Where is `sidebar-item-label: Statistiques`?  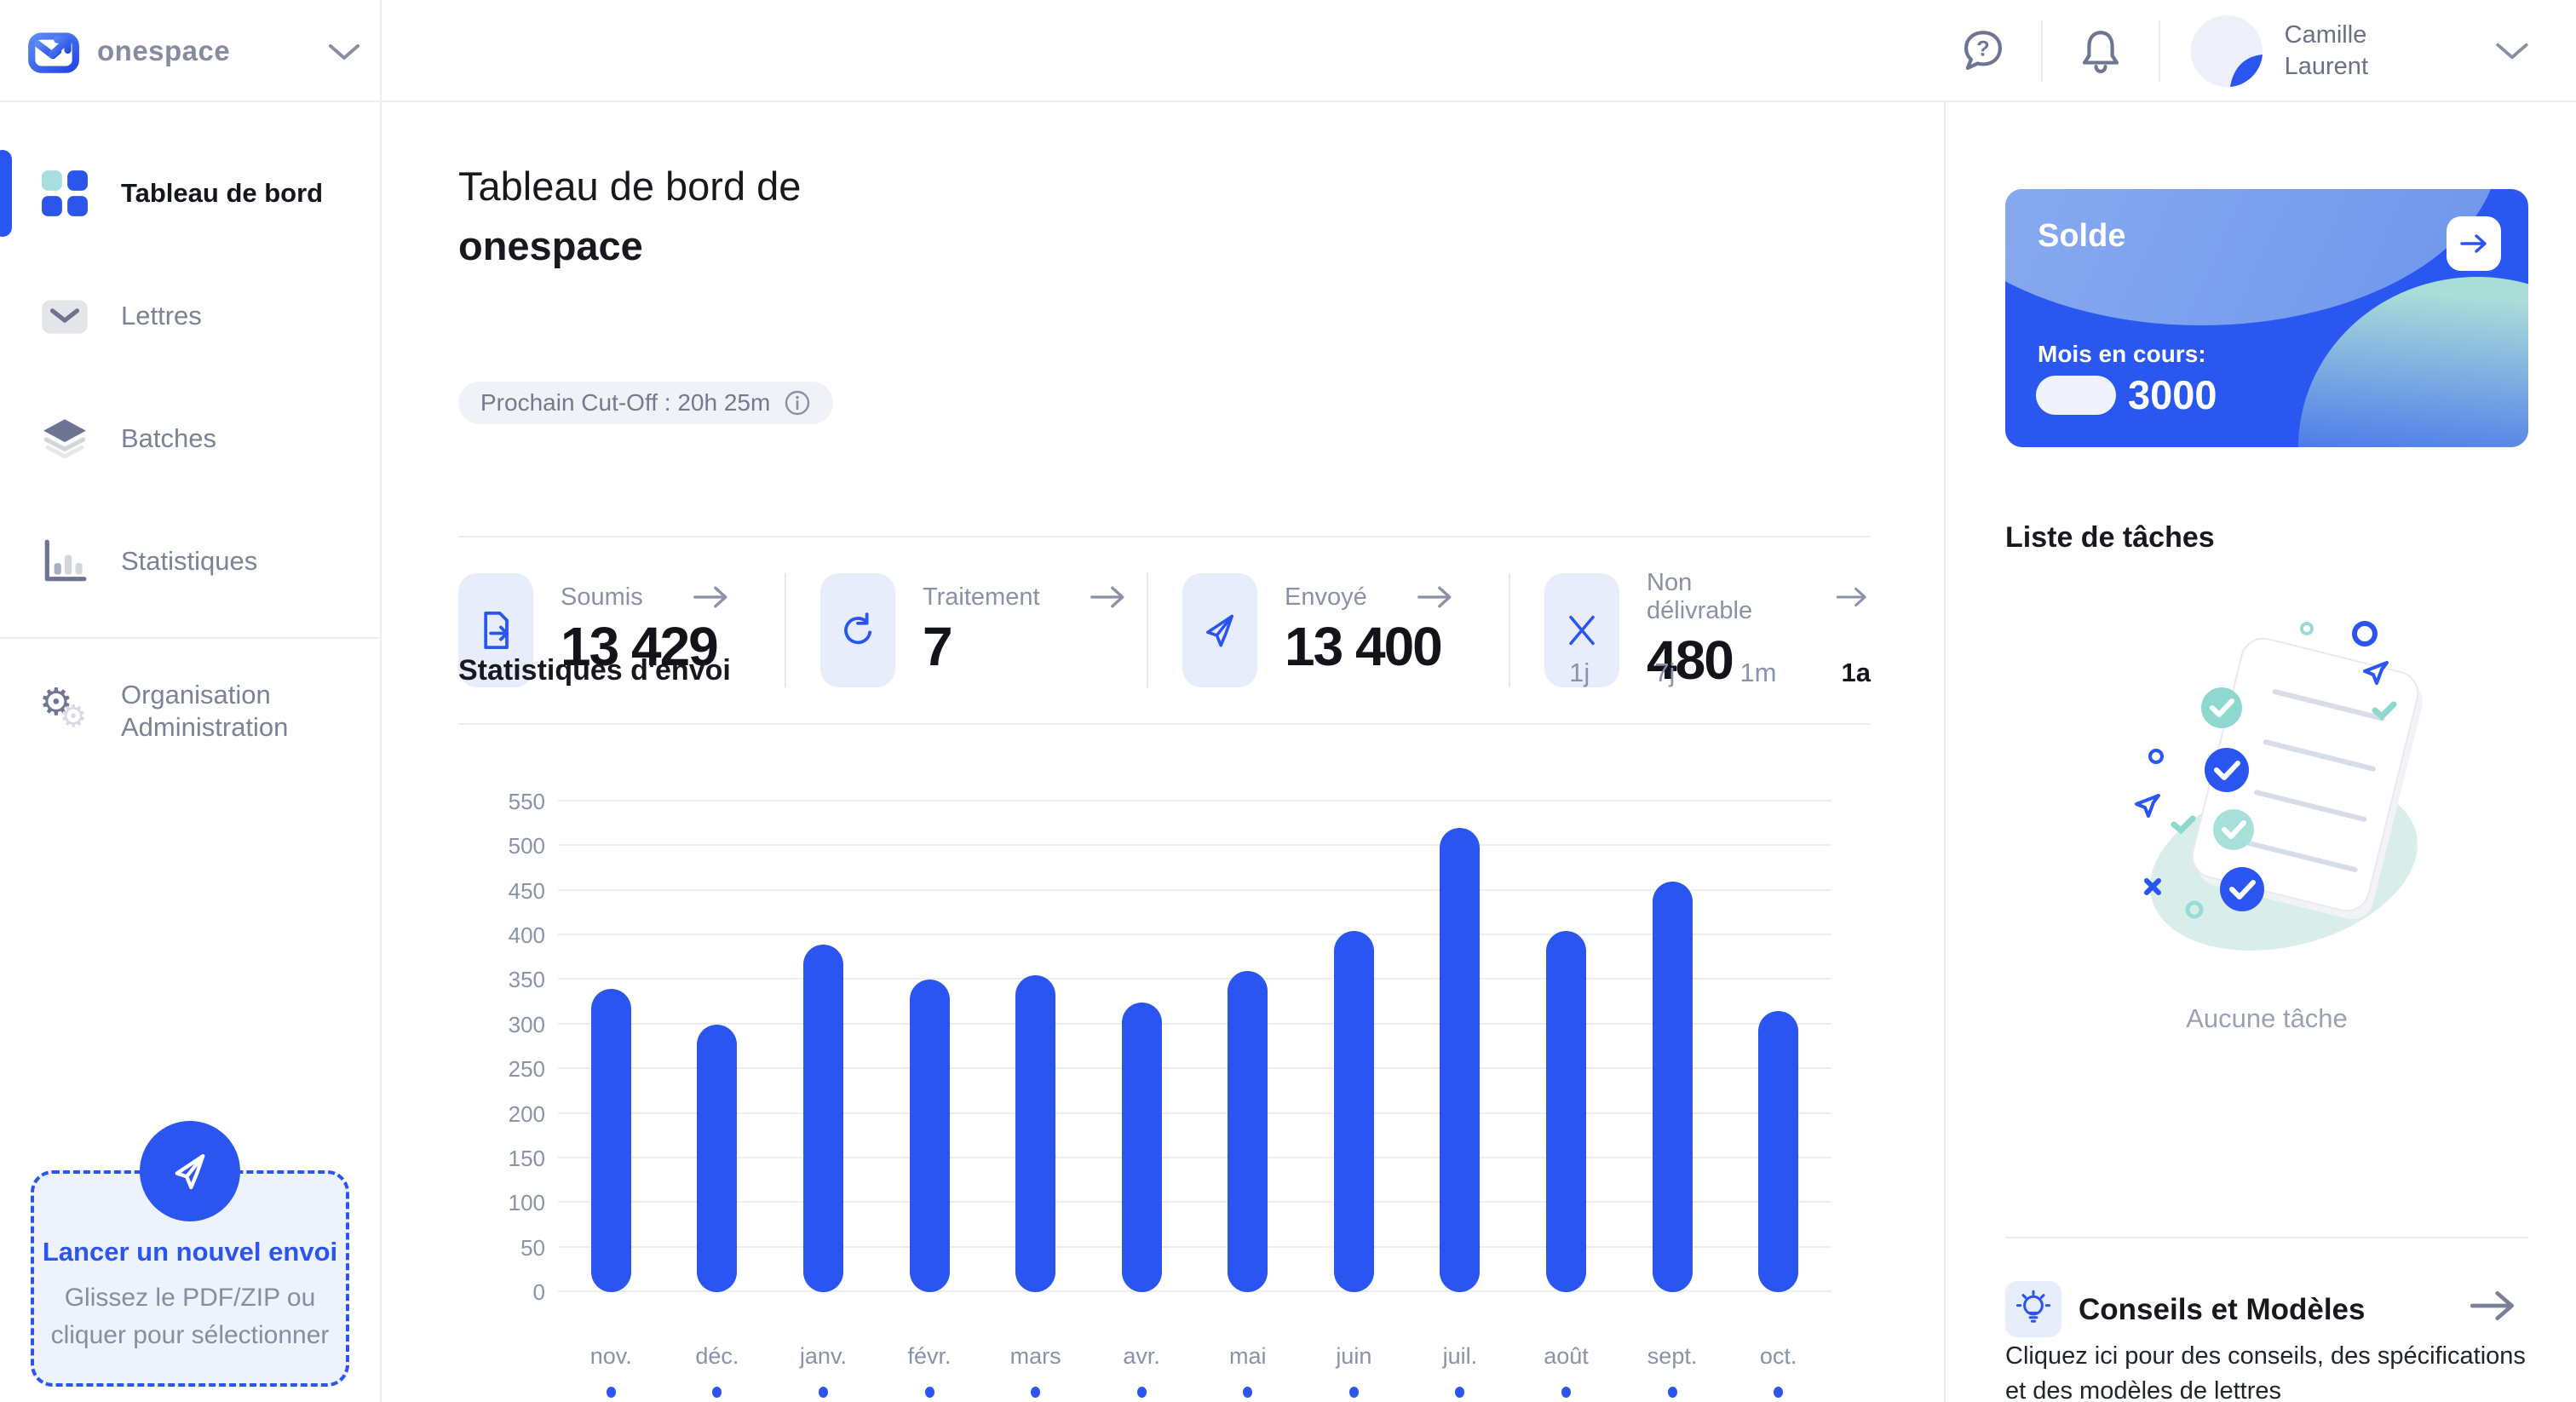
sidebar-item-label: Statistiques is located at coordinates (190, 561).